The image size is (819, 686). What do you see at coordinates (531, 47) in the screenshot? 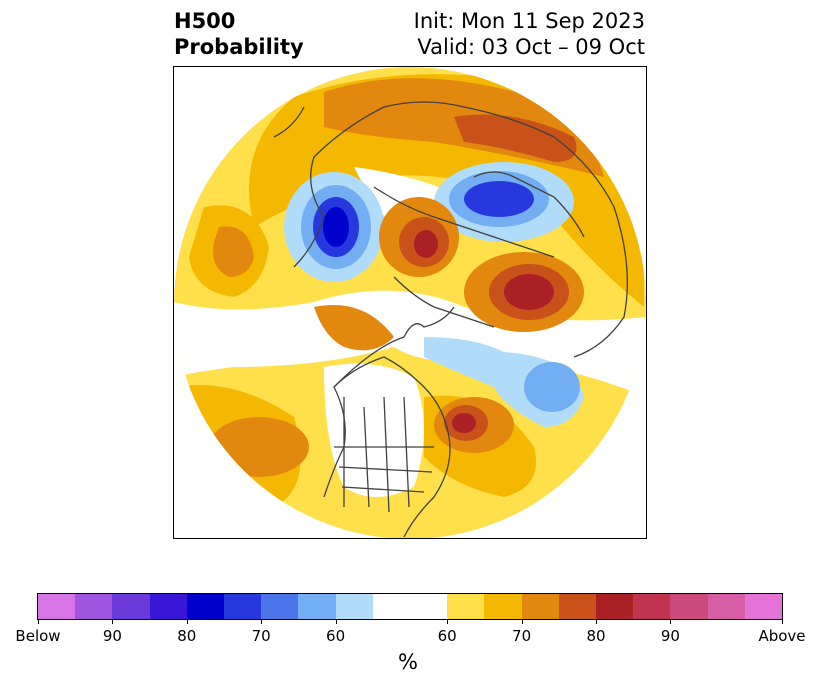
I see `valid-range: Valid: 03 Oct – 09 Oct` at bounding box center [531, 47].